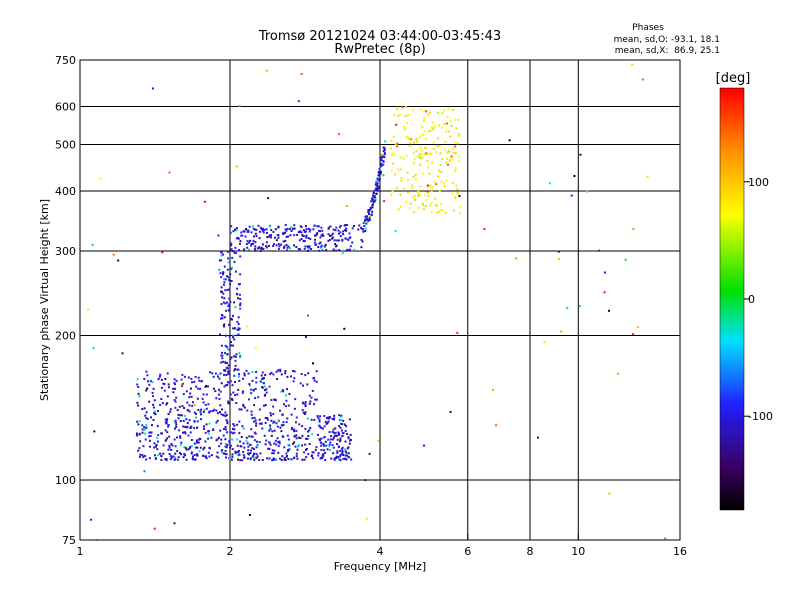  I want to click on y-tick-label: 600, so click(65, 107).